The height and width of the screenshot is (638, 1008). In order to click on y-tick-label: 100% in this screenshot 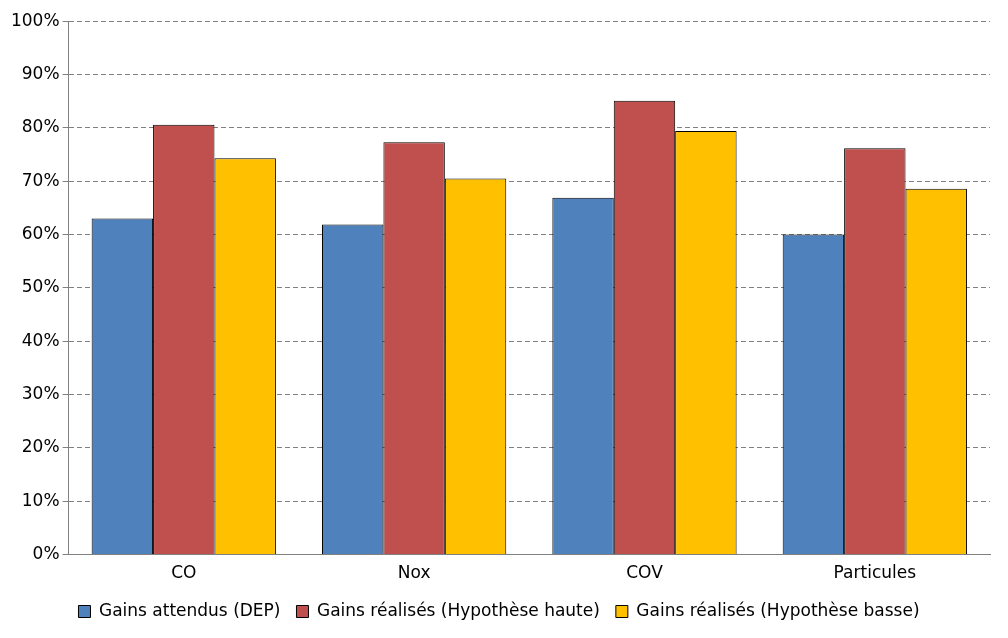, I will do `click(35, 19)`.